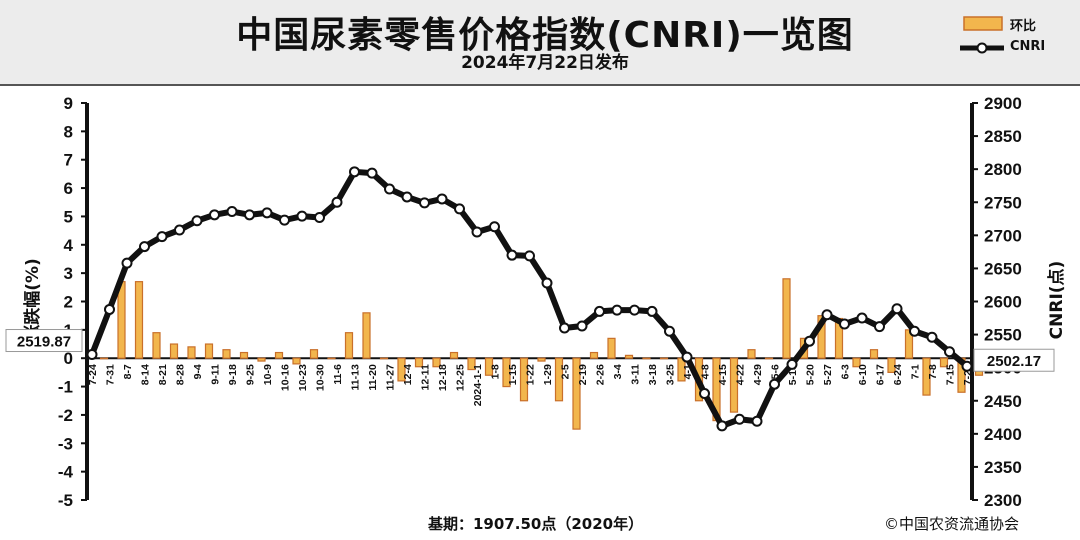 The width and height of the screenshot is (1080, 540). I want to click on x-tick-label: 2024-1-1, so click(478, 385).